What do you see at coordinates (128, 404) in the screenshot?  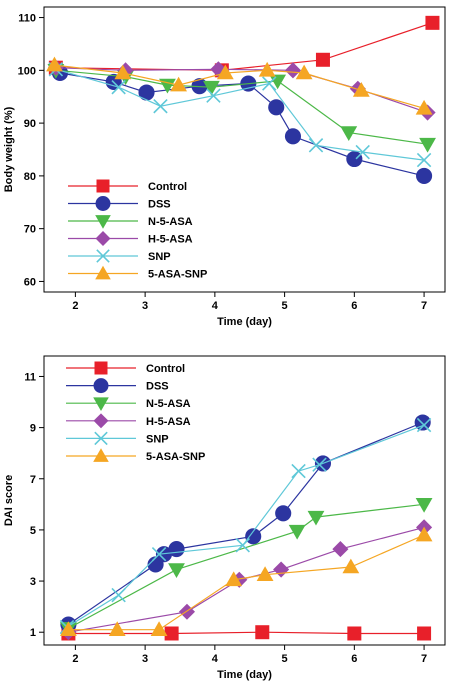 I see `legend-item-n-5-asa: N-5-ASA` at bounding box center [128, 404].